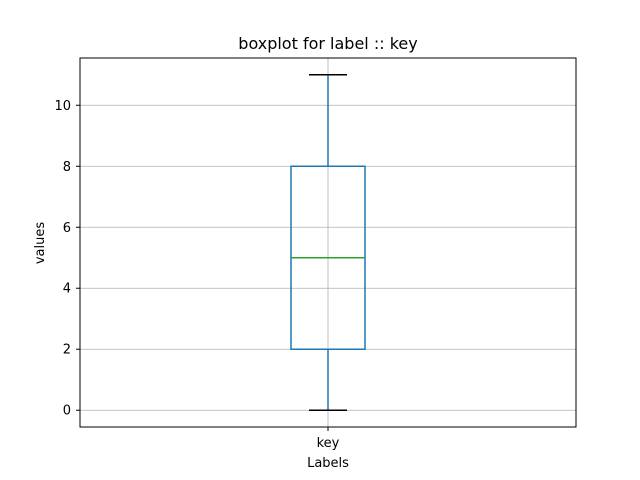  Describe the element at coordinates (328, 242) in the screenshot. I see `box-layer` at that location.